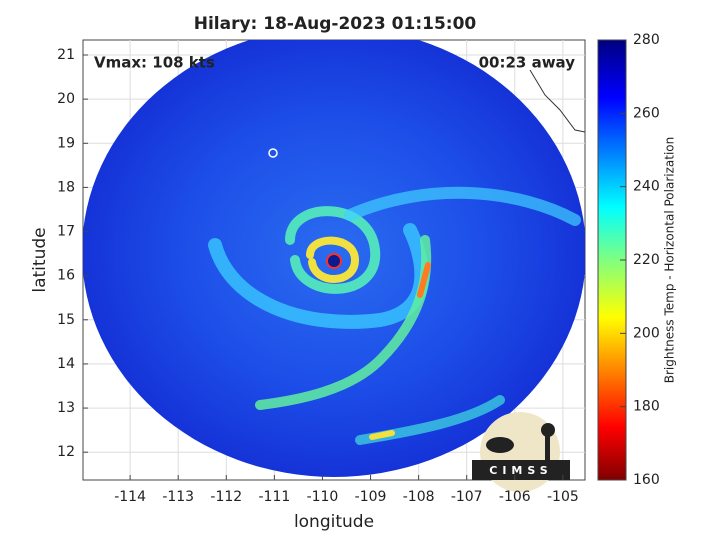  What do you see at coordinates (646, 333) in the screenshot?
I see `colorbar-tick-label: 200` at bounding box center [646, 333].